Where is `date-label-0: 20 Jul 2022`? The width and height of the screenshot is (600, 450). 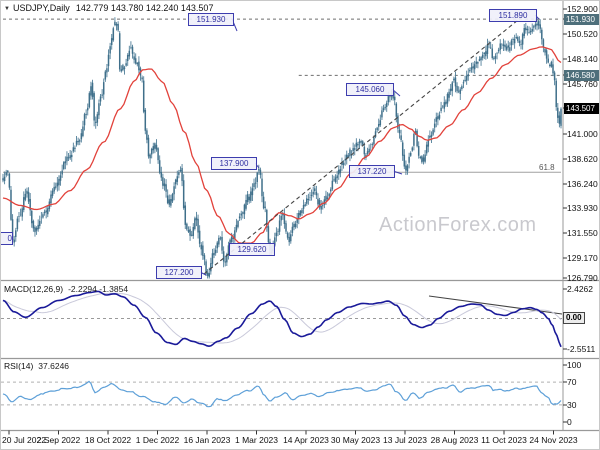 date-label-0: 20 Jul 2022 is located at coordinates (24, 440).